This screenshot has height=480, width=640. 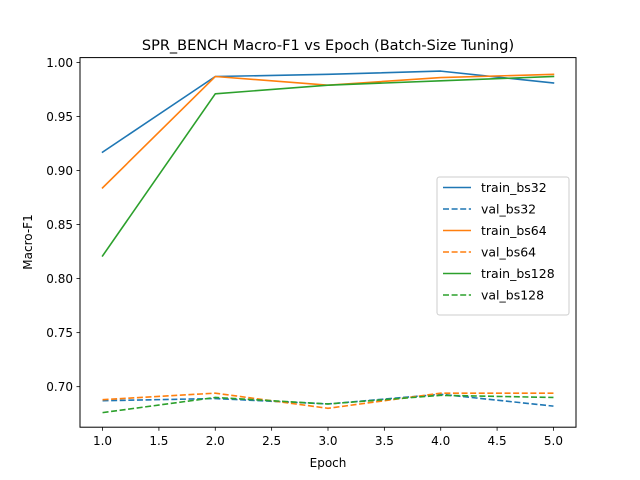 I want to click on x-tick-label: 3.5, so click(x=384, y=441).